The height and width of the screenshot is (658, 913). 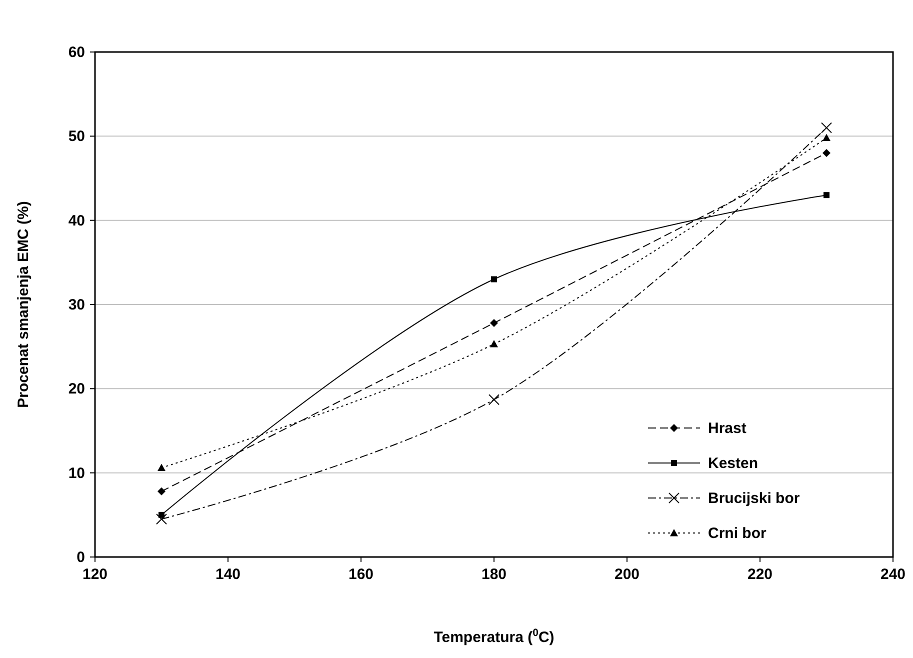 I want to click on legend-label: Brucijski bor, so click(x=754, y=498).